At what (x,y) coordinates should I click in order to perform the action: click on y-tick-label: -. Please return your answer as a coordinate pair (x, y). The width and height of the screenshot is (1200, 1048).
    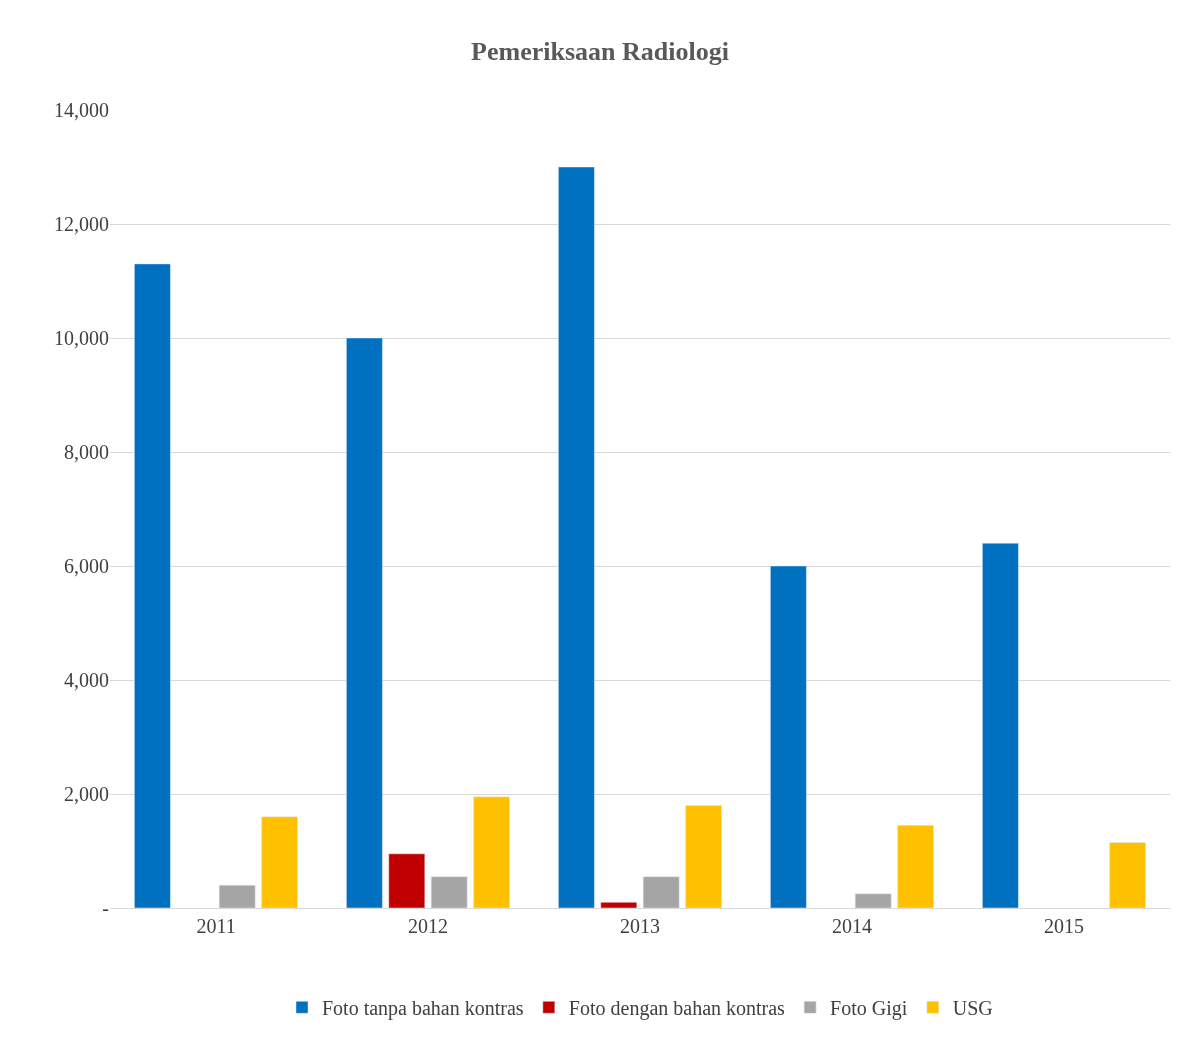
    Looking at the image, I should click on (105, 908).